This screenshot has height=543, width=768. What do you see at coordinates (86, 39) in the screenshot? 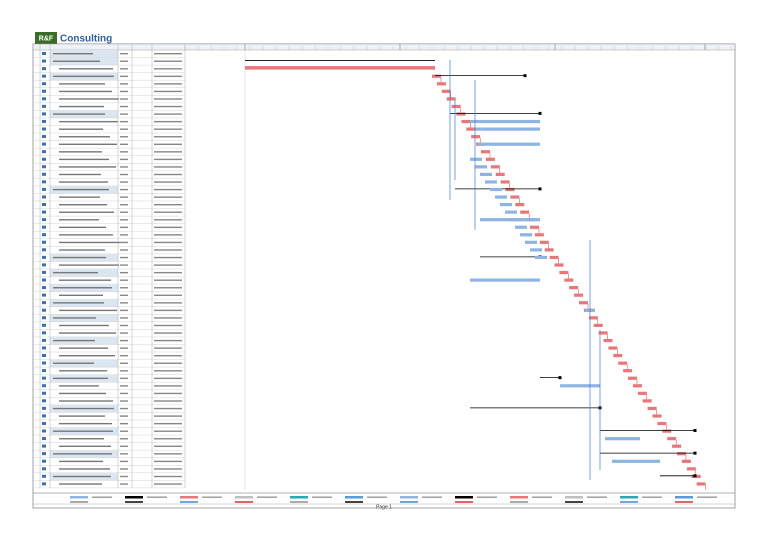
I see `company-title: Consulting` at bounding box center [86, 39].